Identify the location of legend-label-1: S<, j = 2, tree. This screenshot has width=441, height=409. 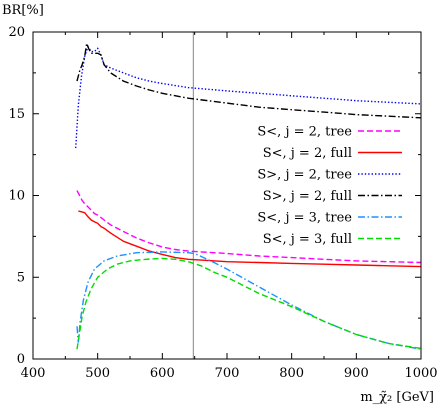
(304, 132).